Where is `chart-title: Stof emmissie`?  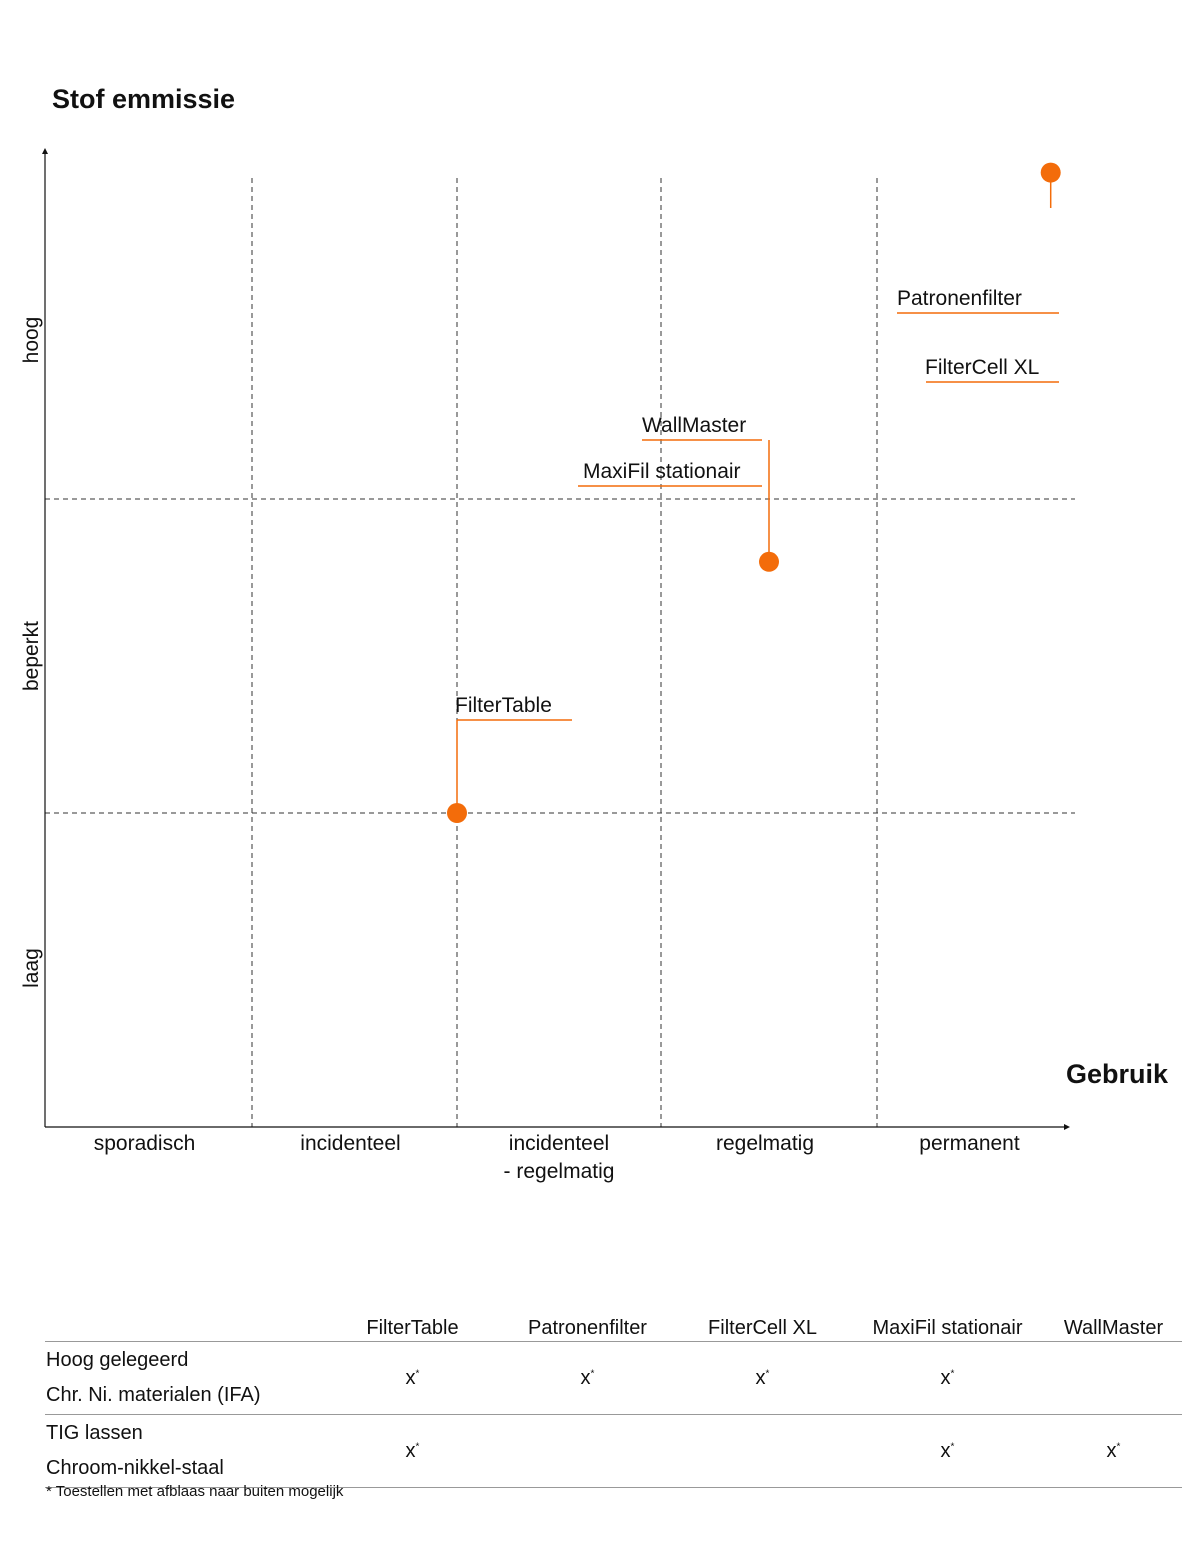
chart-title: Stof emmissie is located at coordinates (144, 99).